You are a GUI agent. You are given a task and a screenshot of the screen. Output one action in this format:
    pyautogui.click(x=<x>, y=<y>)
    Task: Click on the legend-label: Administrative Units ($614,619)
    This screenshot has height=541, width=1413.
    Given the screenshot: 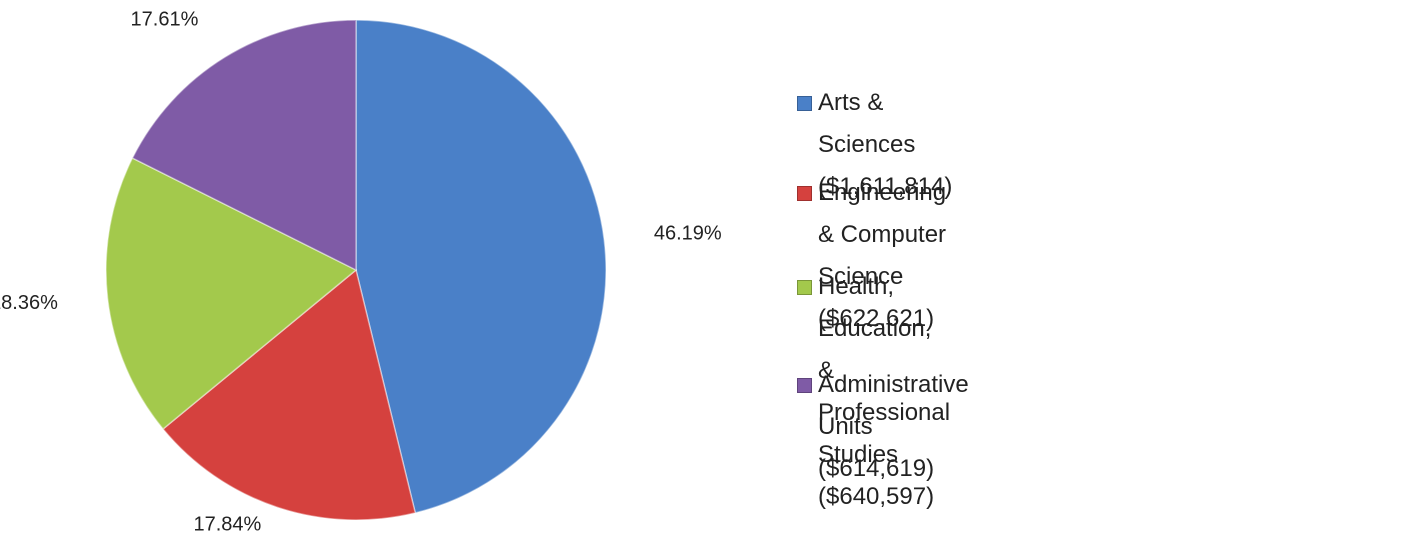 What is the action you would take?
    pyautogui.click(x=893, y=426)
    